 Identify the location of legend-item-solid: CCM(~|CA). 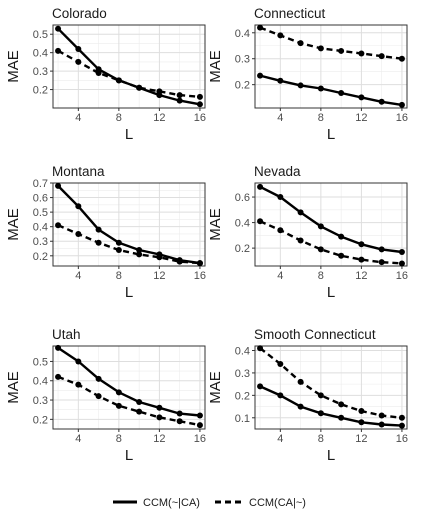
(156, 503).